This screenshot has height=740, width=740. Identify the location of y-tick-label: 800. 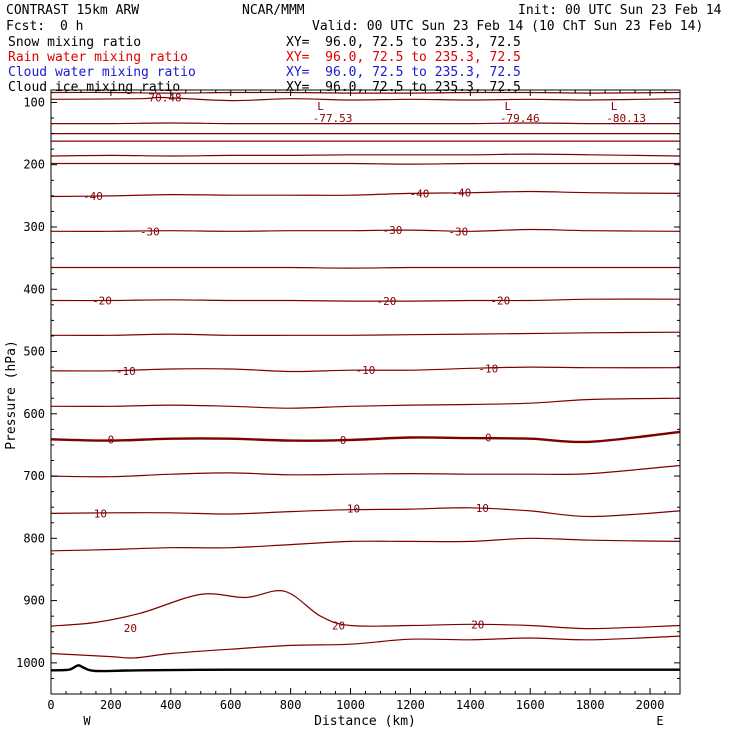
(34, 538).